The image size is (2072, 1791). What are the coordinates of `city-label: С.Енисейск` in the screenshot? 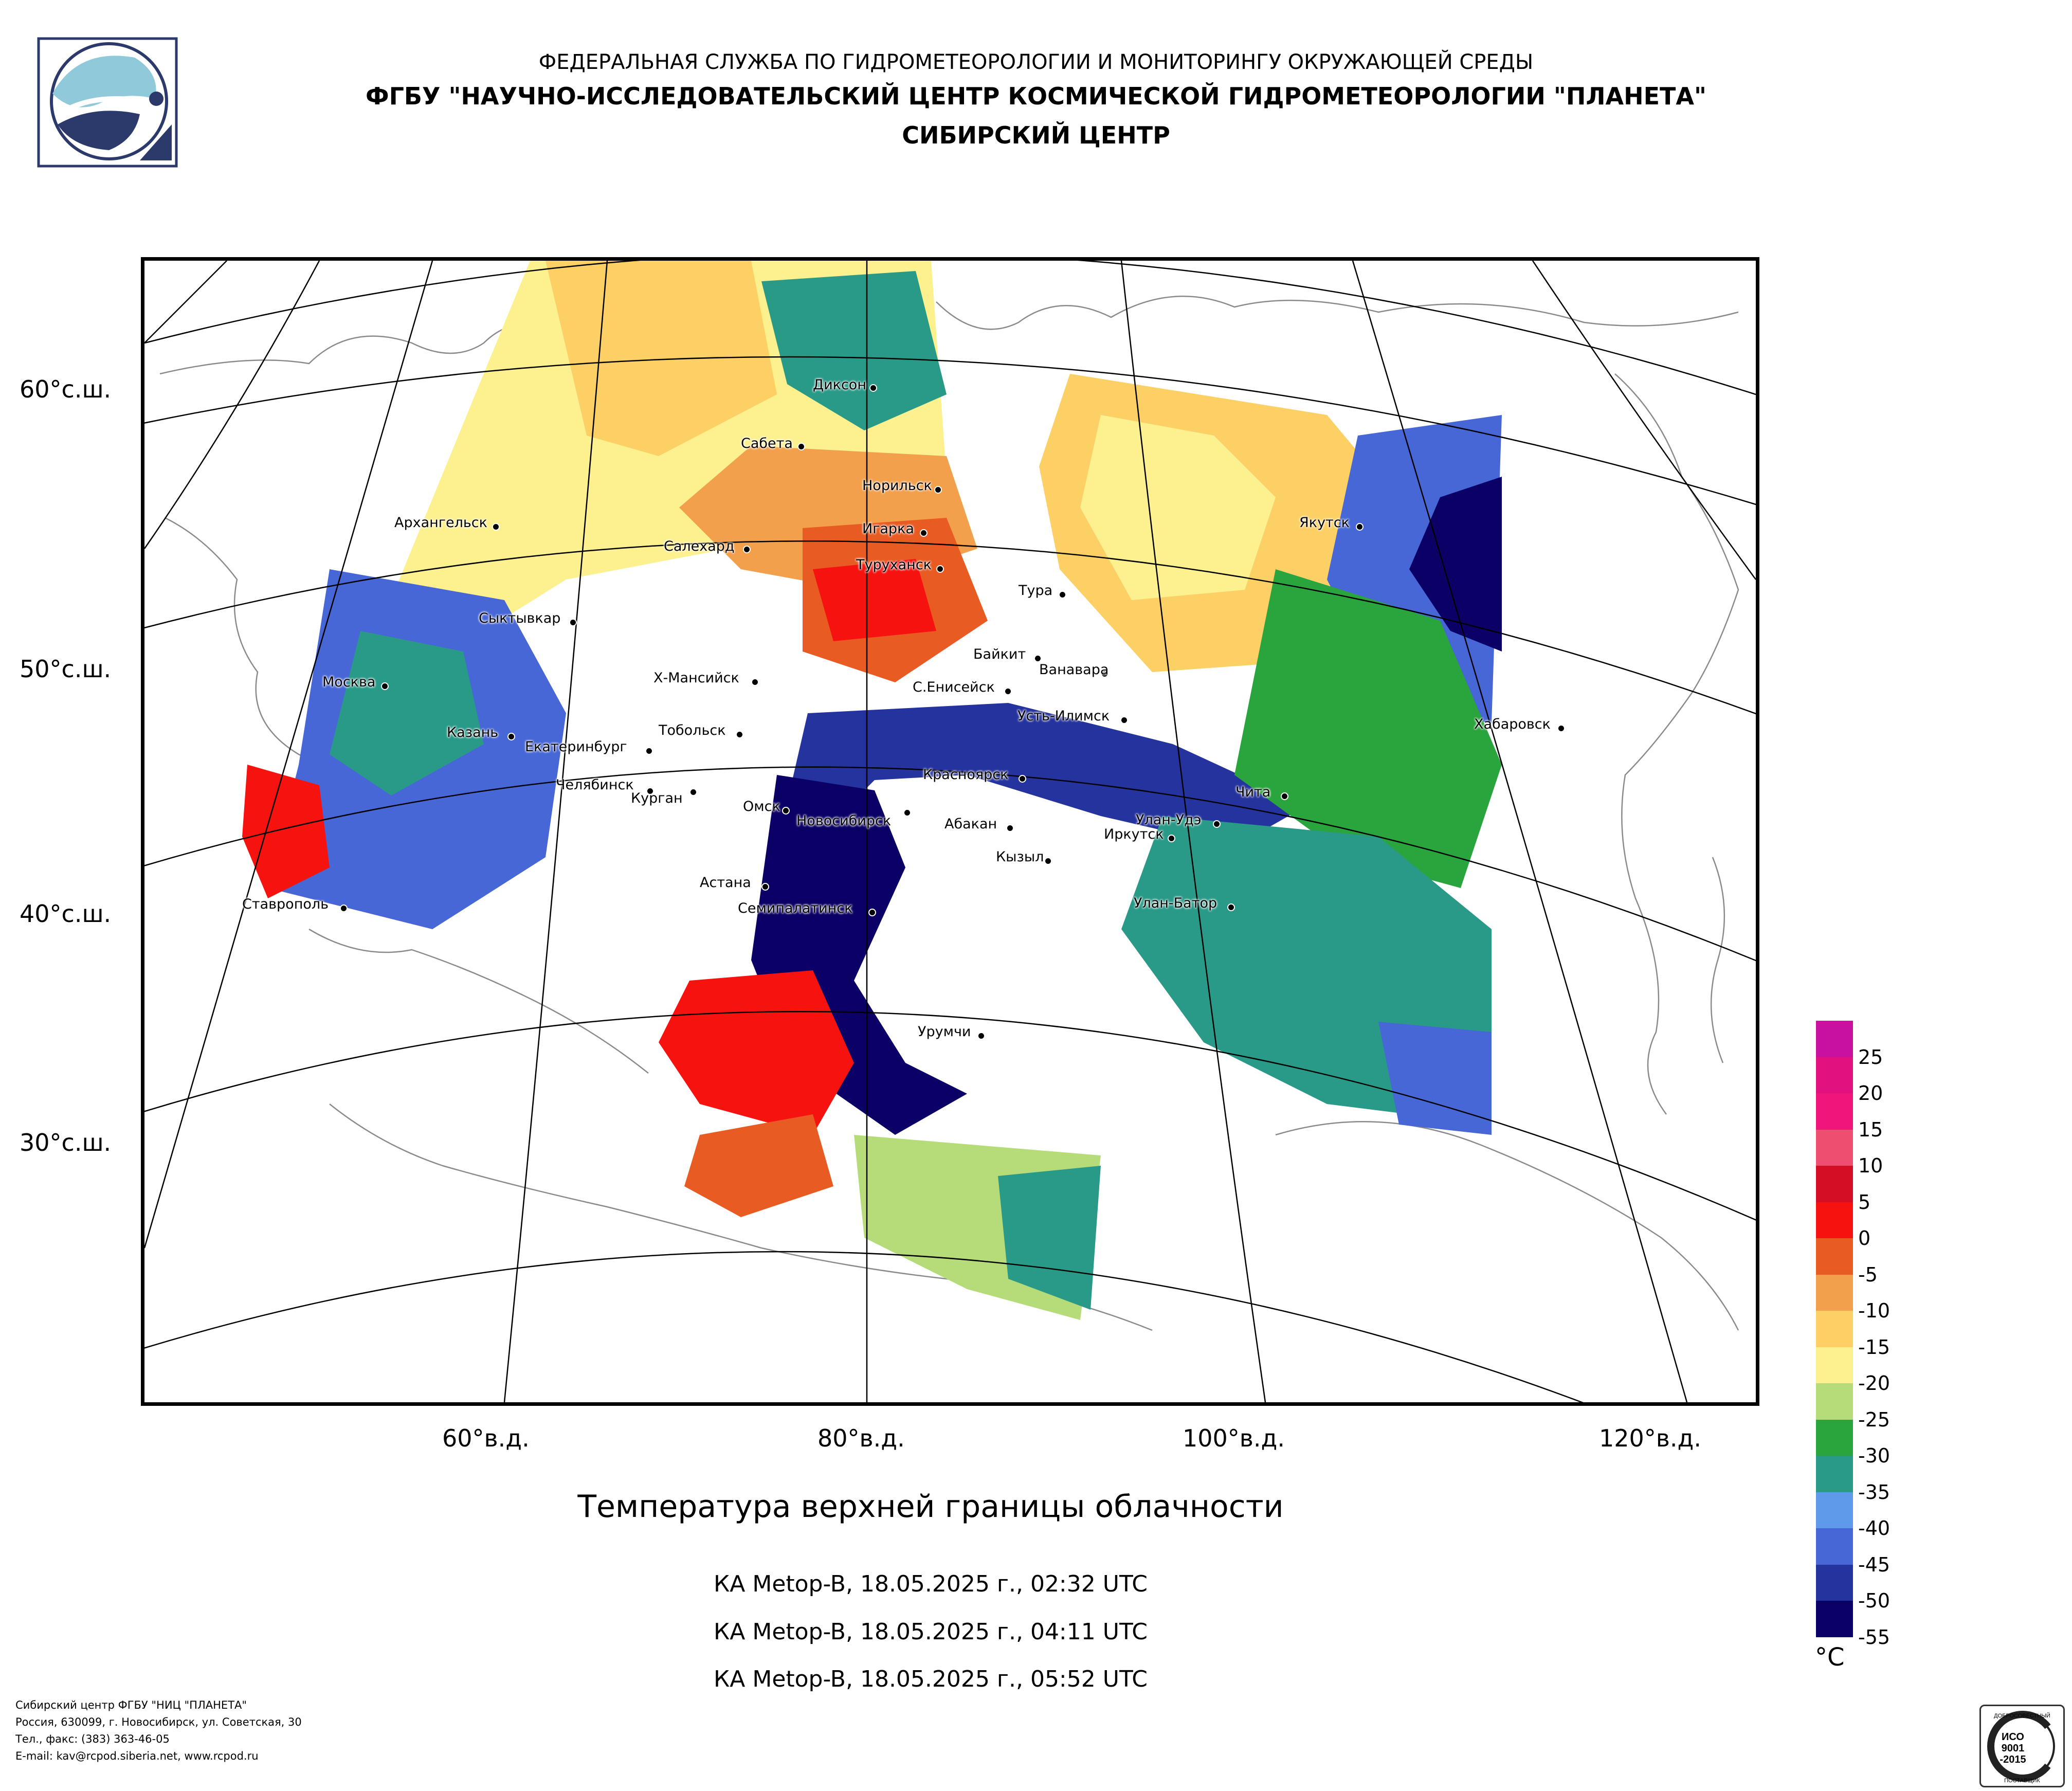 It's located at (954, 687).